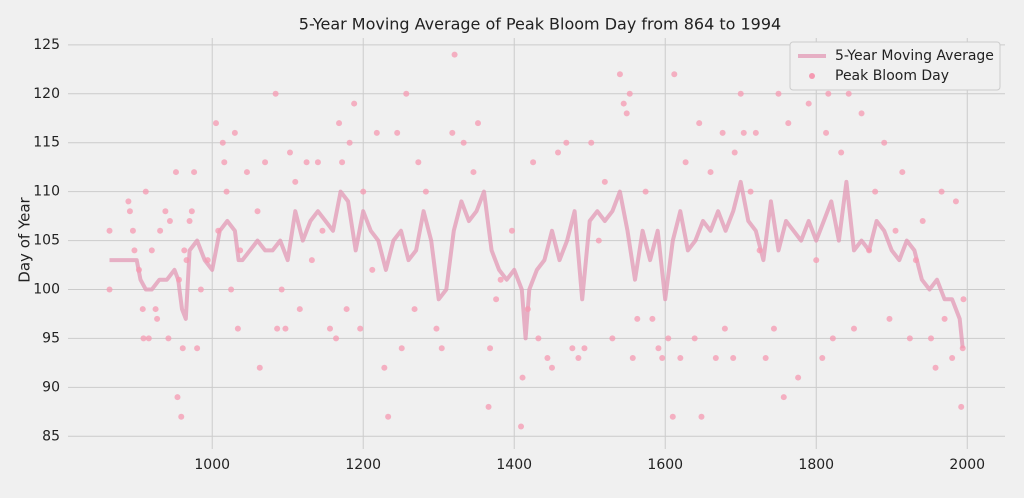 This screenshot has height=498, width=1024. Describe the element at coordinates (514, 465) in the screenshot. I see `x-tick-label: 1400` at that location.